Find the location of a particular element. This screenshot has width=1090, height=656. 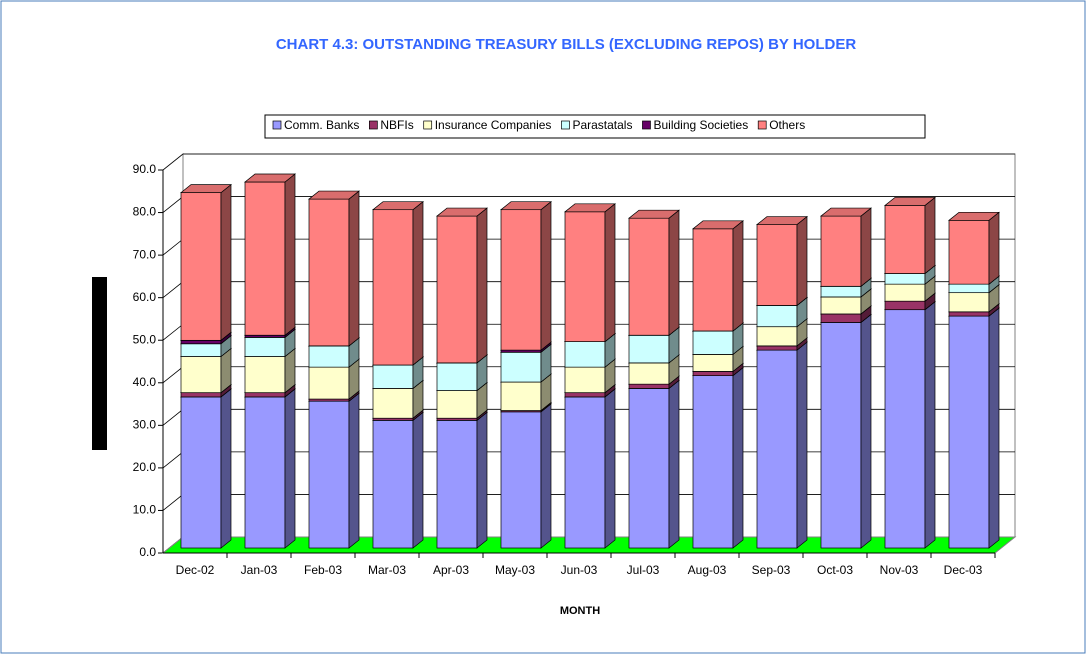

legend-label: Building Societies is located at coordinates (700, 125).